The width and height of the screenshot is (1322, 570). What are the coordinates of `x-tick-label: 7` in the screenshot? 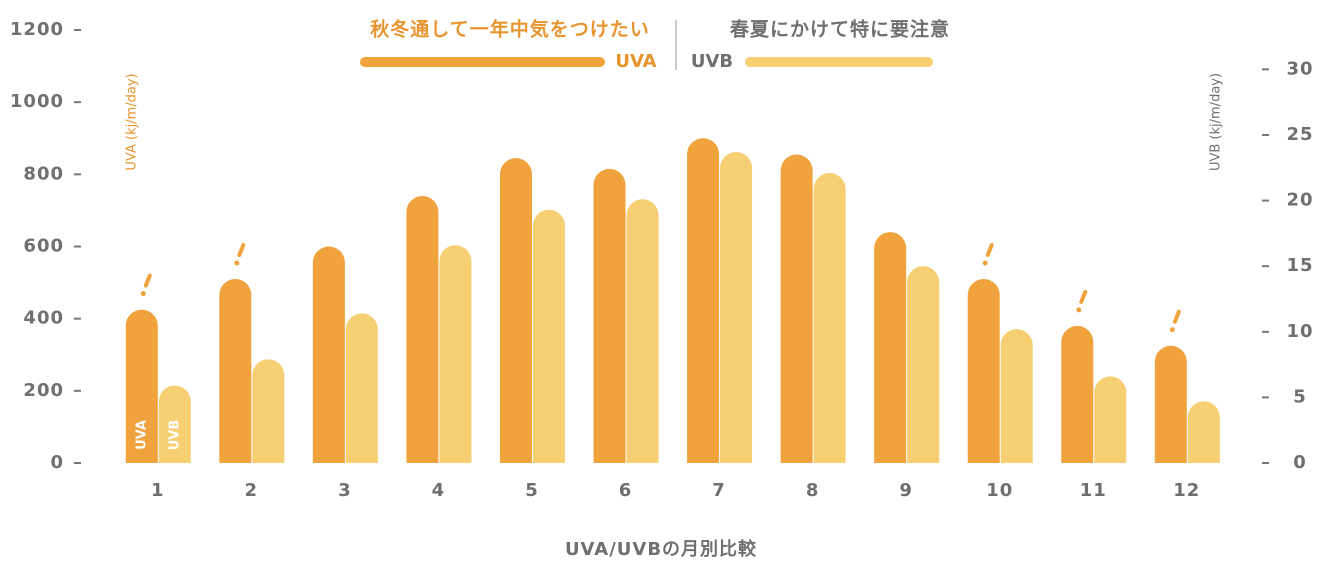 It's located at (719, 490).